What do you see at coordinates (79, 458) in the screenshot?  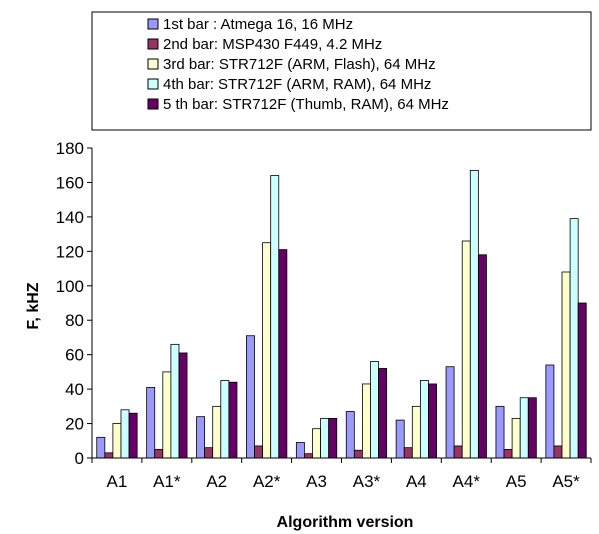 I see `y-tick-label: 0` at bounding box center [79, 458].